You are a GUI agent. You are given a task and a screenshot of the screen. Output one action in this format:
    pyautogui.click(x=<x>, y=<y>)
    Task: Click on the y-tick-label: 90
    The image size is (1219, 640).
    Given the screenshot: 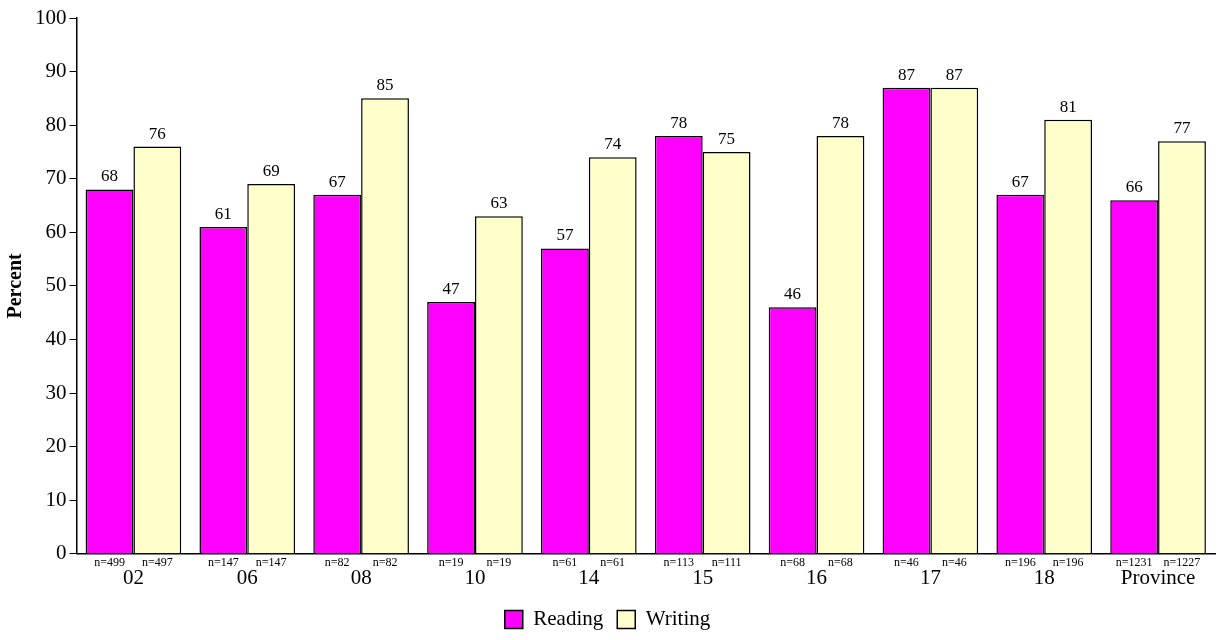 What is the action you would take?
    pyautogui.click(x=56, y=70)
    